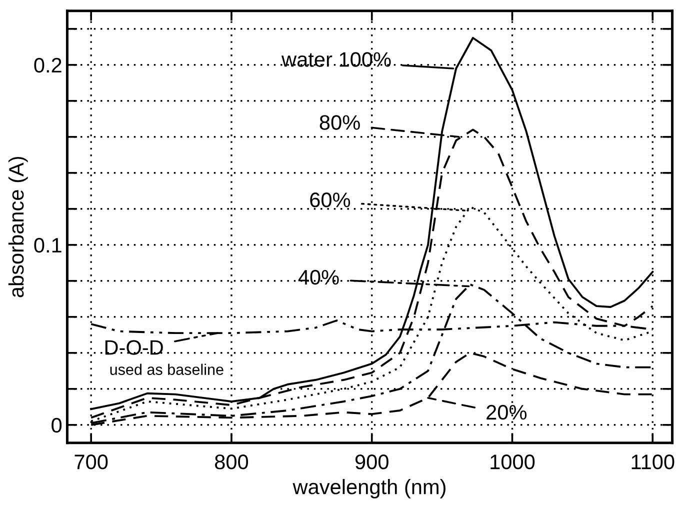  Describe the element at coordinates (91, 462) in the screenshot. I see `x-tick-label: 700` at that location.